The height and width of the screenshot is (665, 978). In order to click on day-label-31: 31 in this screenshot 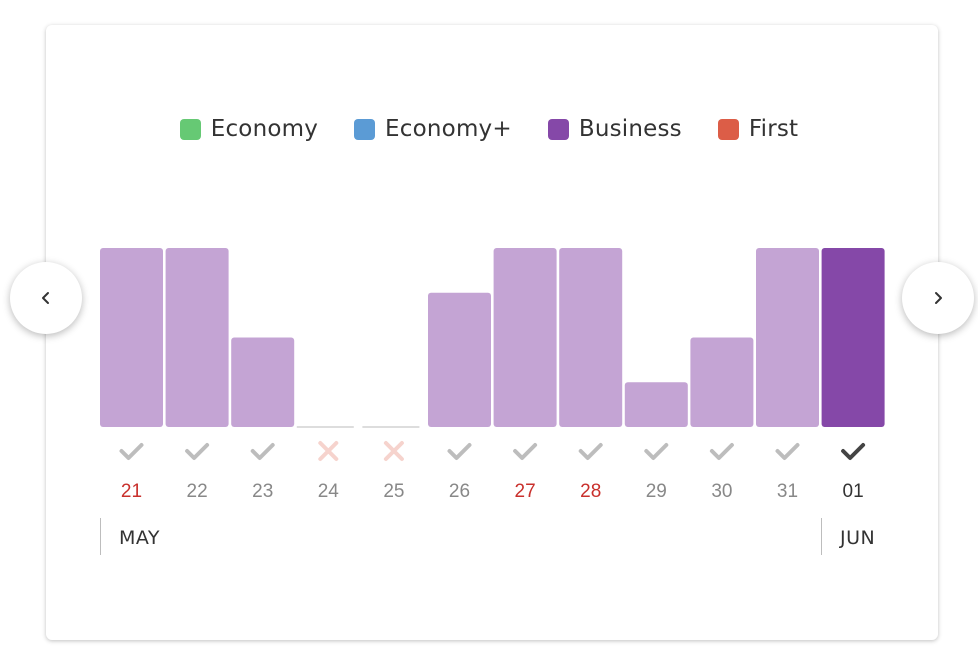, I will do `click(787, 491)`.